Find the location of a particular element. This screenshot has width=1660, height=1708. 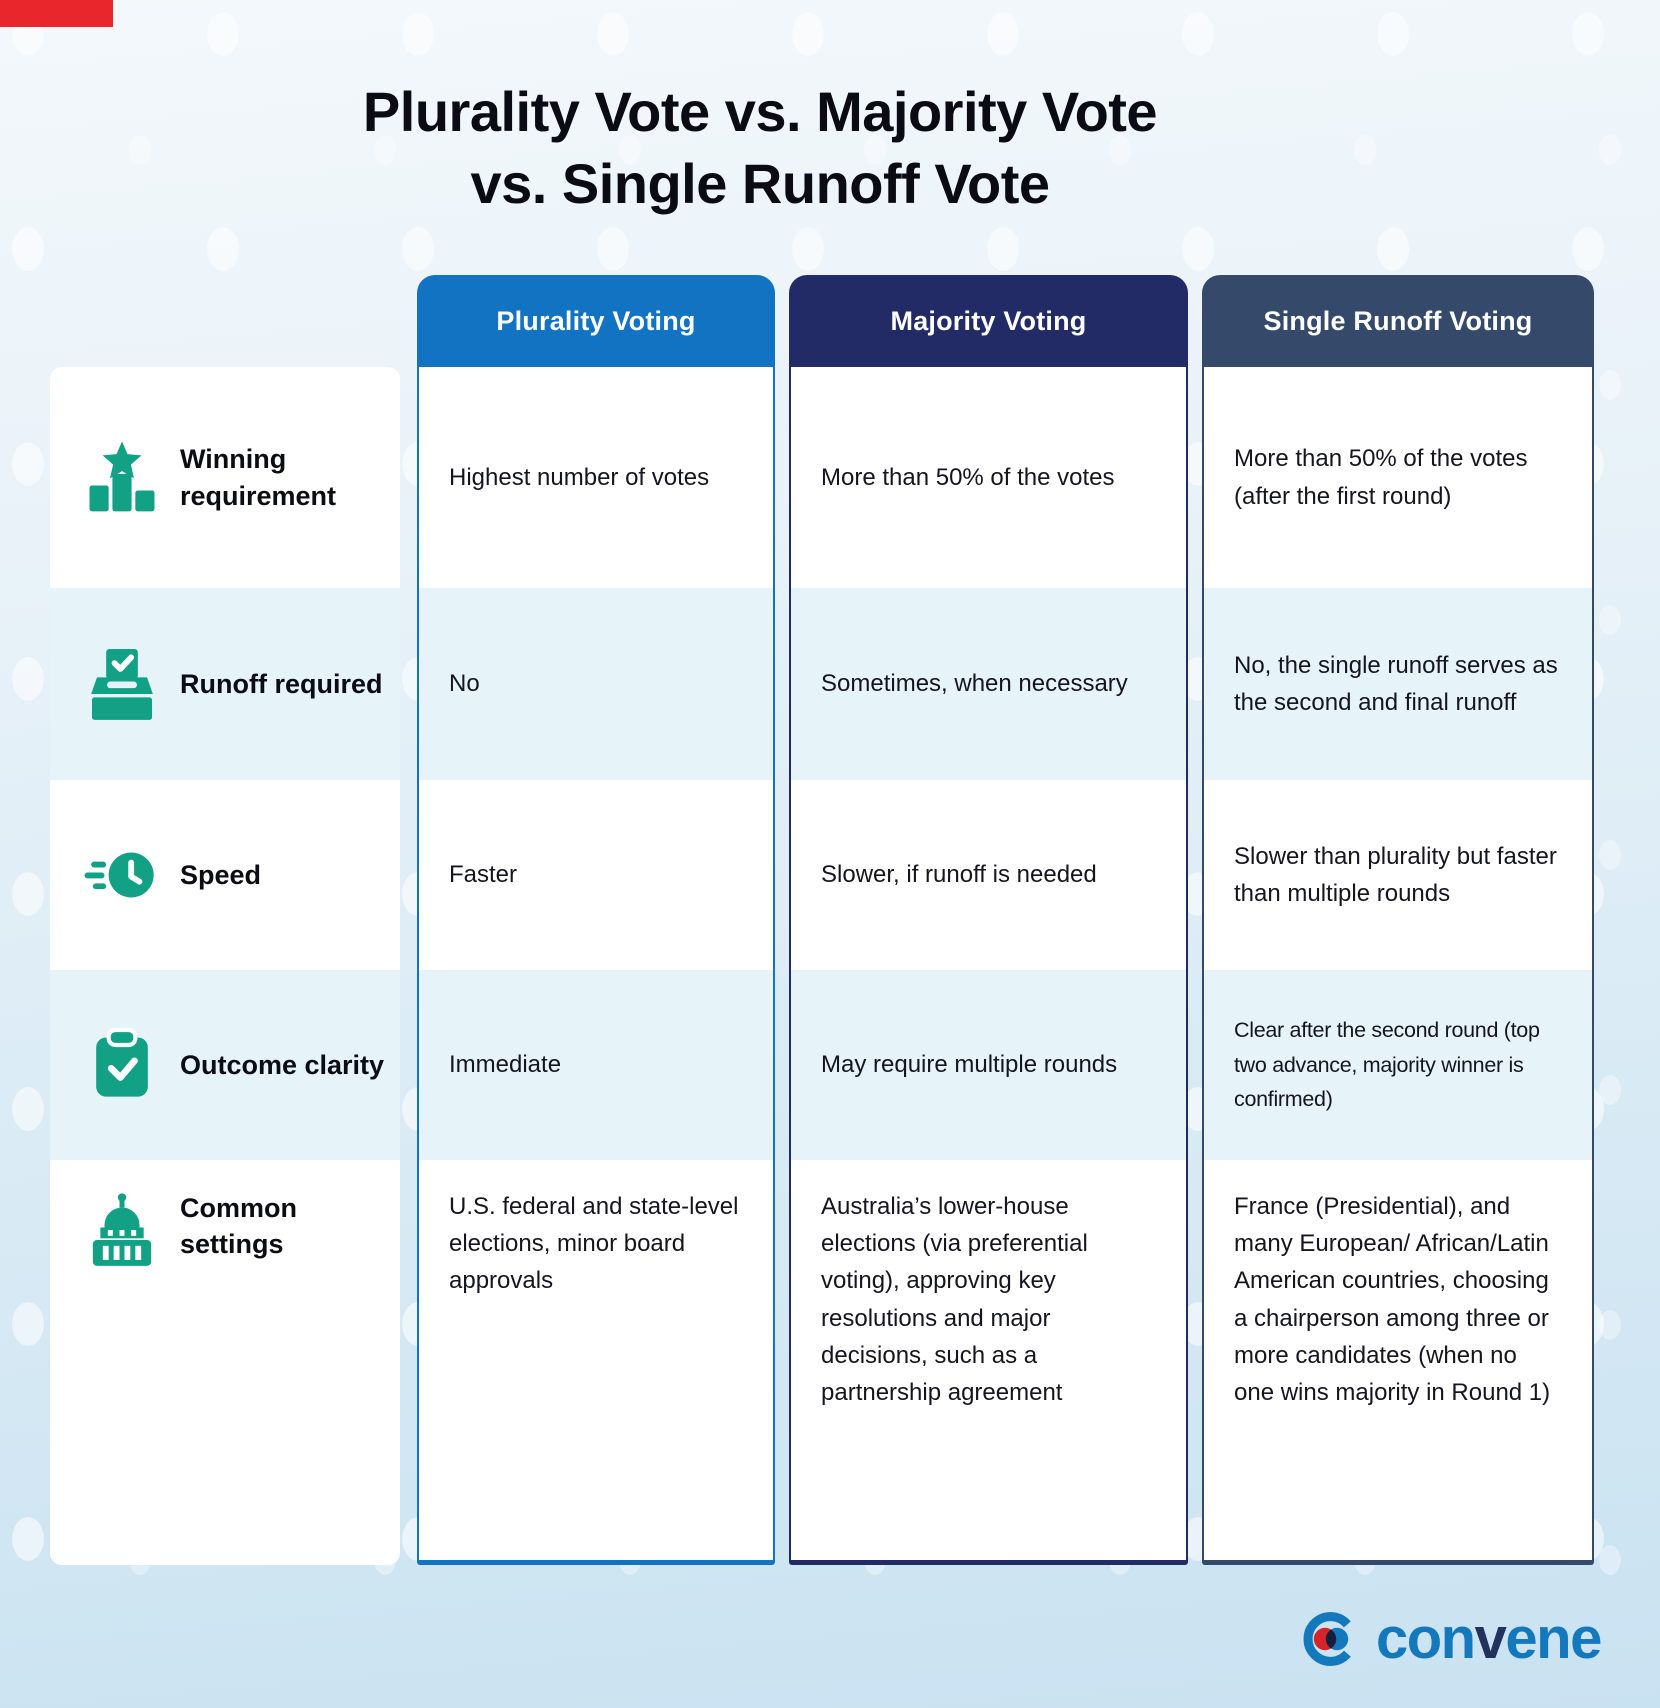

podium-star-icon is located at coordinates (122, 478).